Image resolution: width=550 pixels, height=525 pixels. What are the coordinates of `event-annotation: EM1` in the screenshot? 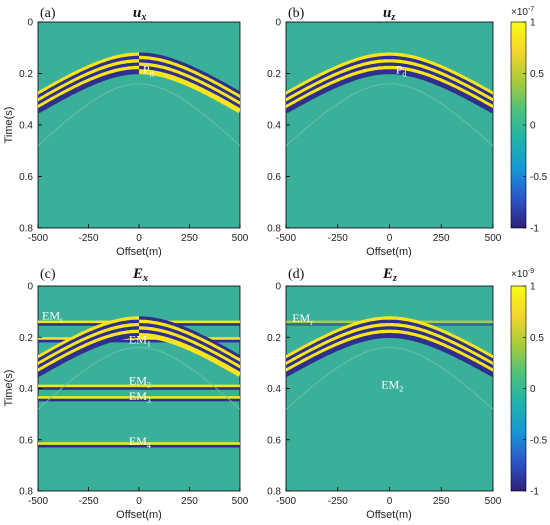 It's located at (140, 341).